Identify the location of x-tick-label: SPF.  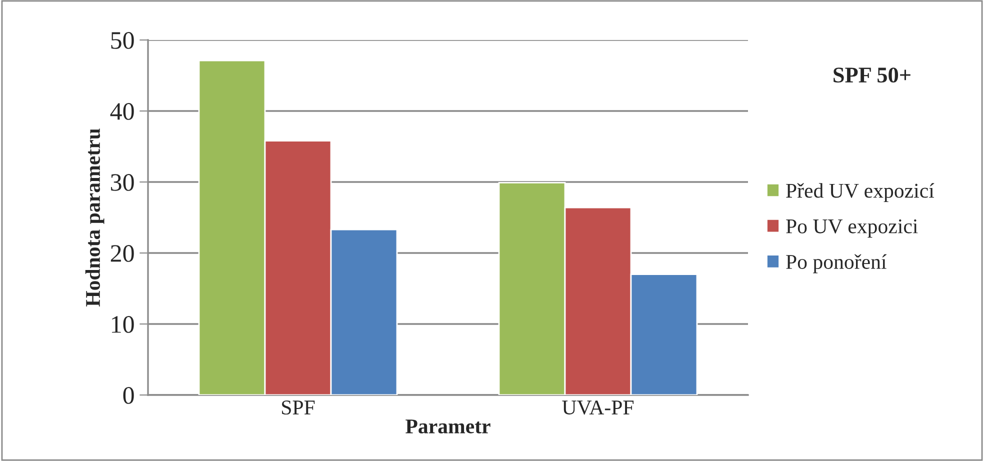
(298, 407).